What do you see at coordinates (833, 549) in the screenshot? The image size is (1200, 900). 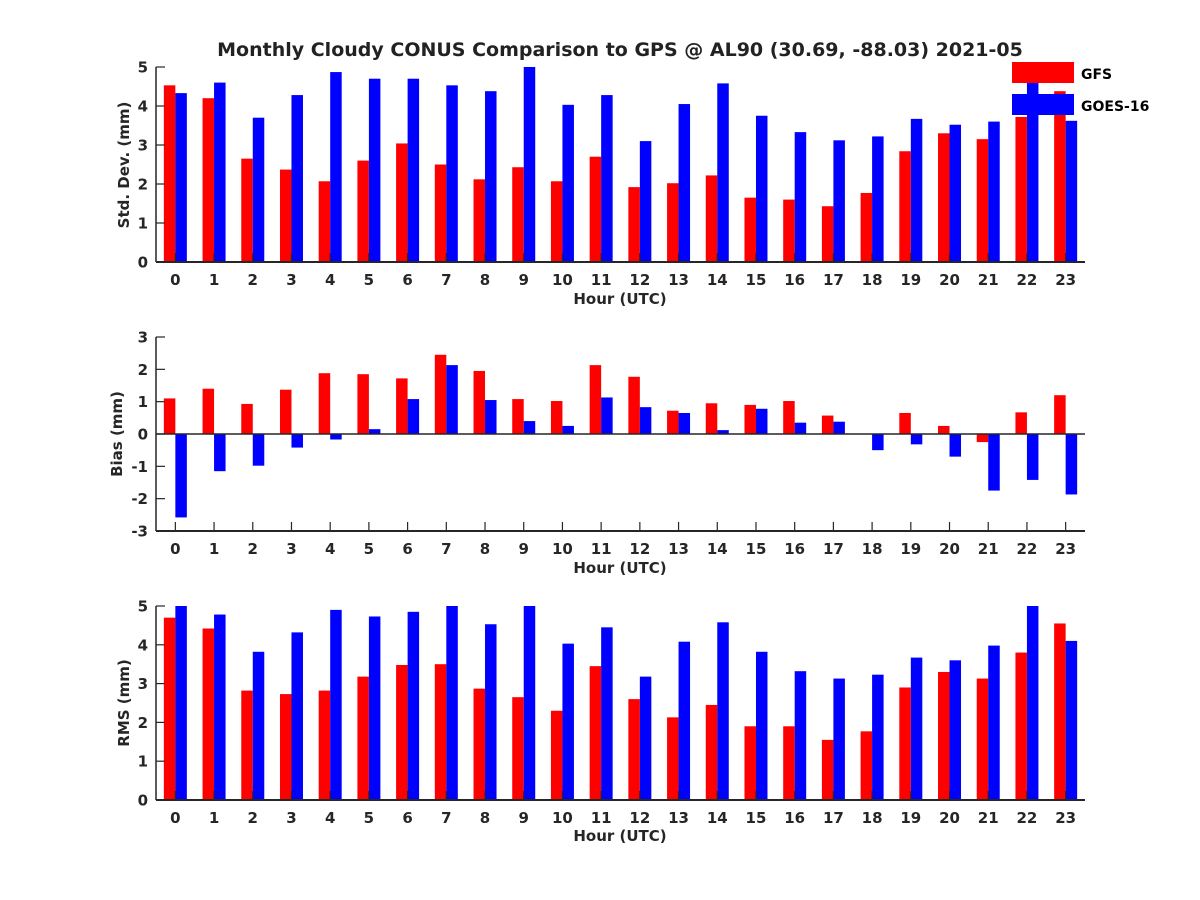 I see `bias-x-tick-label: 17` at bounding box center [833, 549].